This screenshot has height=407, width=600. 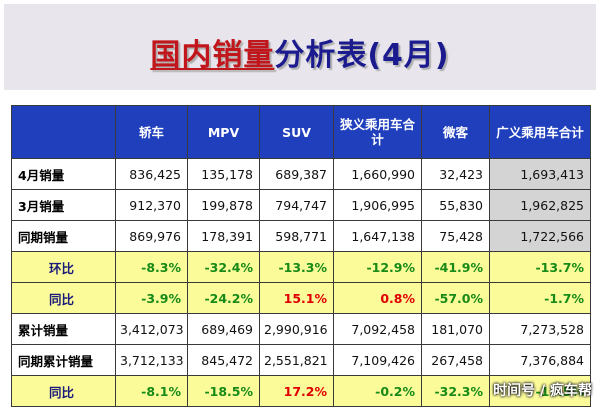 I want to click on table-cell: 3,412,073, so click(x=151, y=329).